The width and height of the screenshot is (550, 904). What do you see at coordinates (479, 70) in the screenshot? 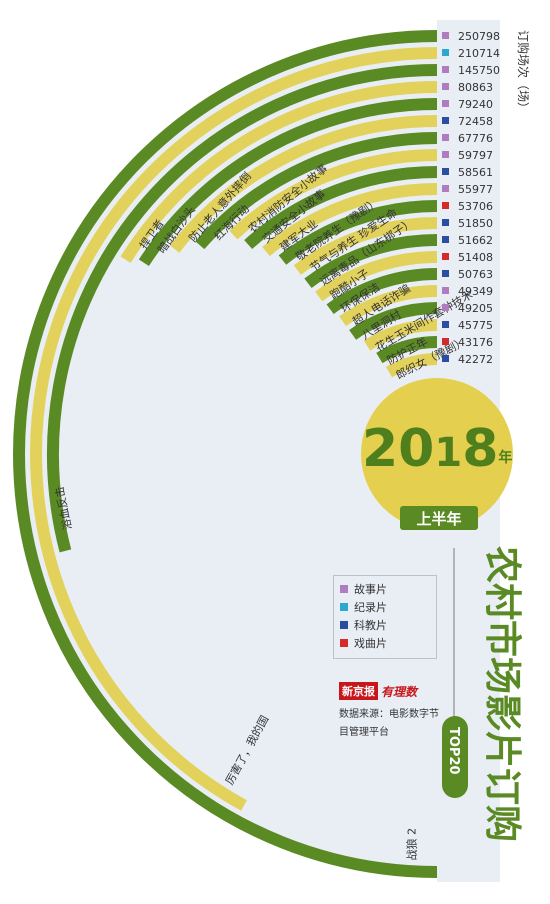
I see `value-label: 145750` at bounding box center [479, 70].